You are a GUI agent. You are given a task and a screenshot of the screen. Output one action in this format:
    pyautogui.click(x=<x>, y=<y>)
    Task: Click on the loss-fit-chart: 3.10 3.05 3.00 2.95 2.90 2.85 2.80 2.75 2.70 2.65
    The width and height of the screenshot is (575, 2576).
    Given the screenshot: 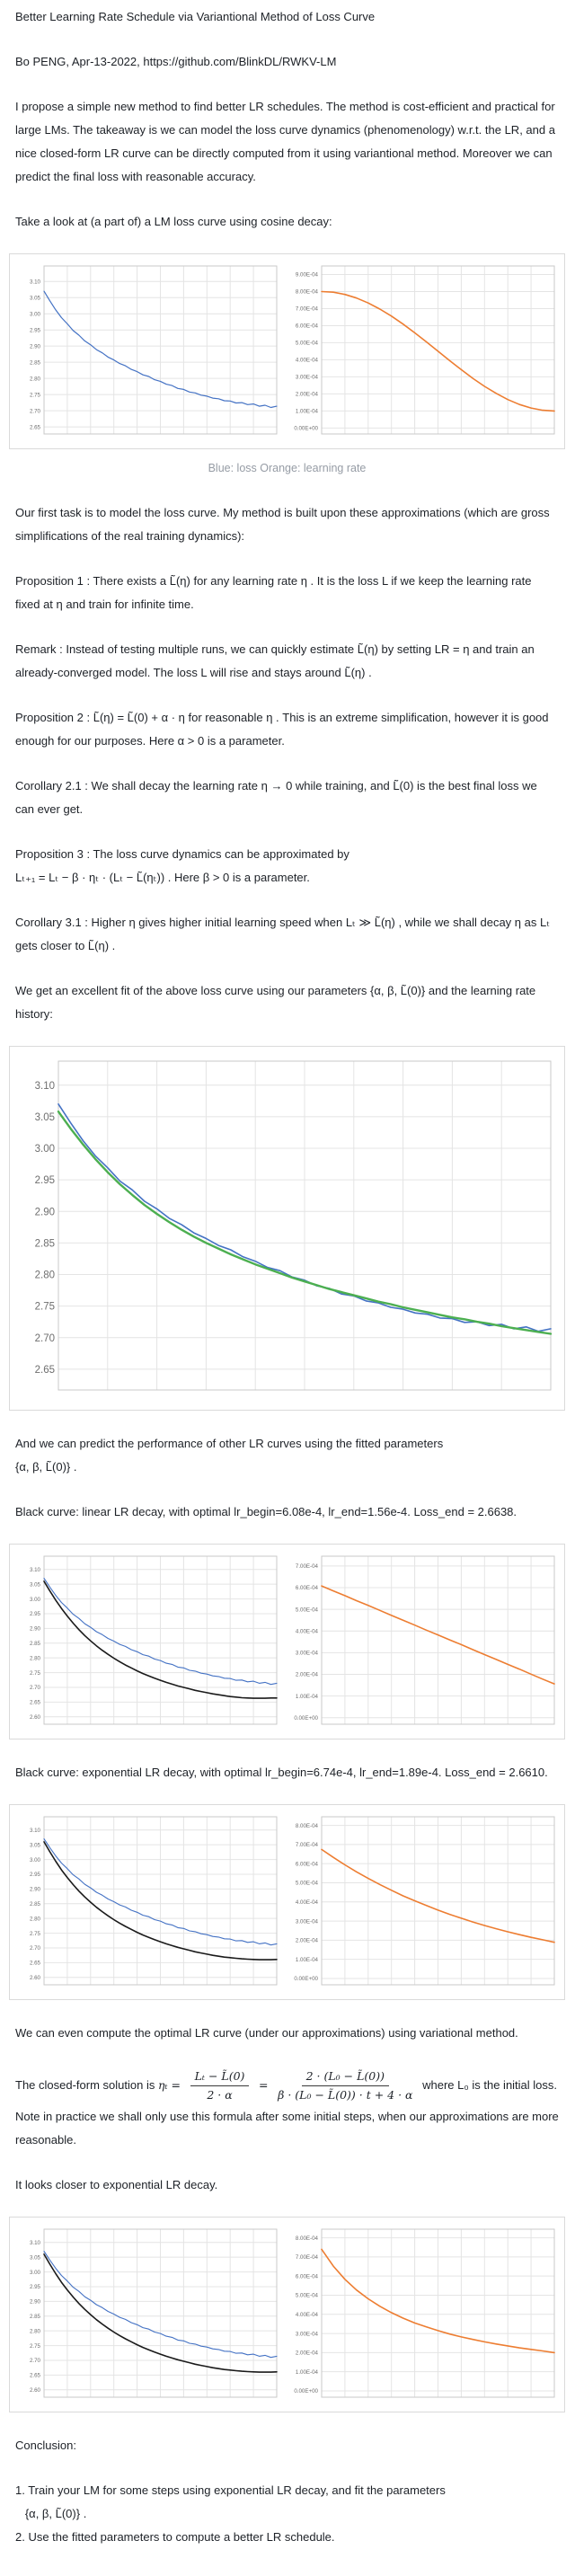 What is the action you would take?
    pyautogui.click(x=286, y=1228)
    